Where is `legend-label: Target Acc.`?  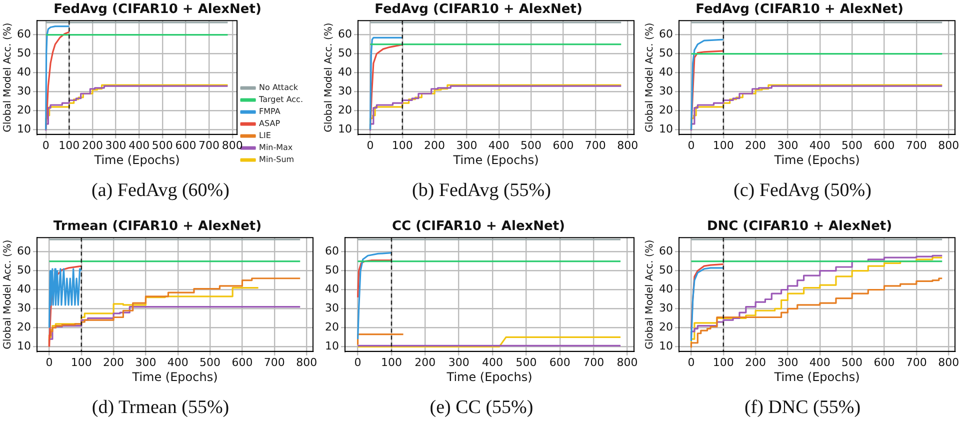
legend-label: Target Acc. is located at coordinates (281, 99).